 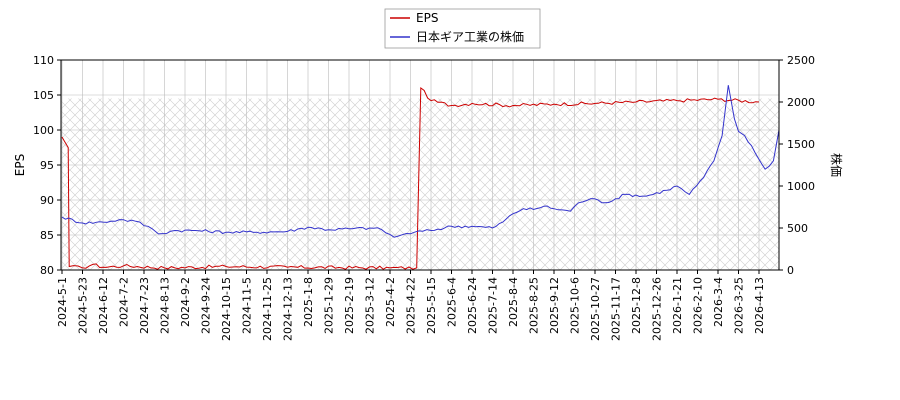 I want to click on x-tick-label: 2025-10-6, so click(x=575, y=305).